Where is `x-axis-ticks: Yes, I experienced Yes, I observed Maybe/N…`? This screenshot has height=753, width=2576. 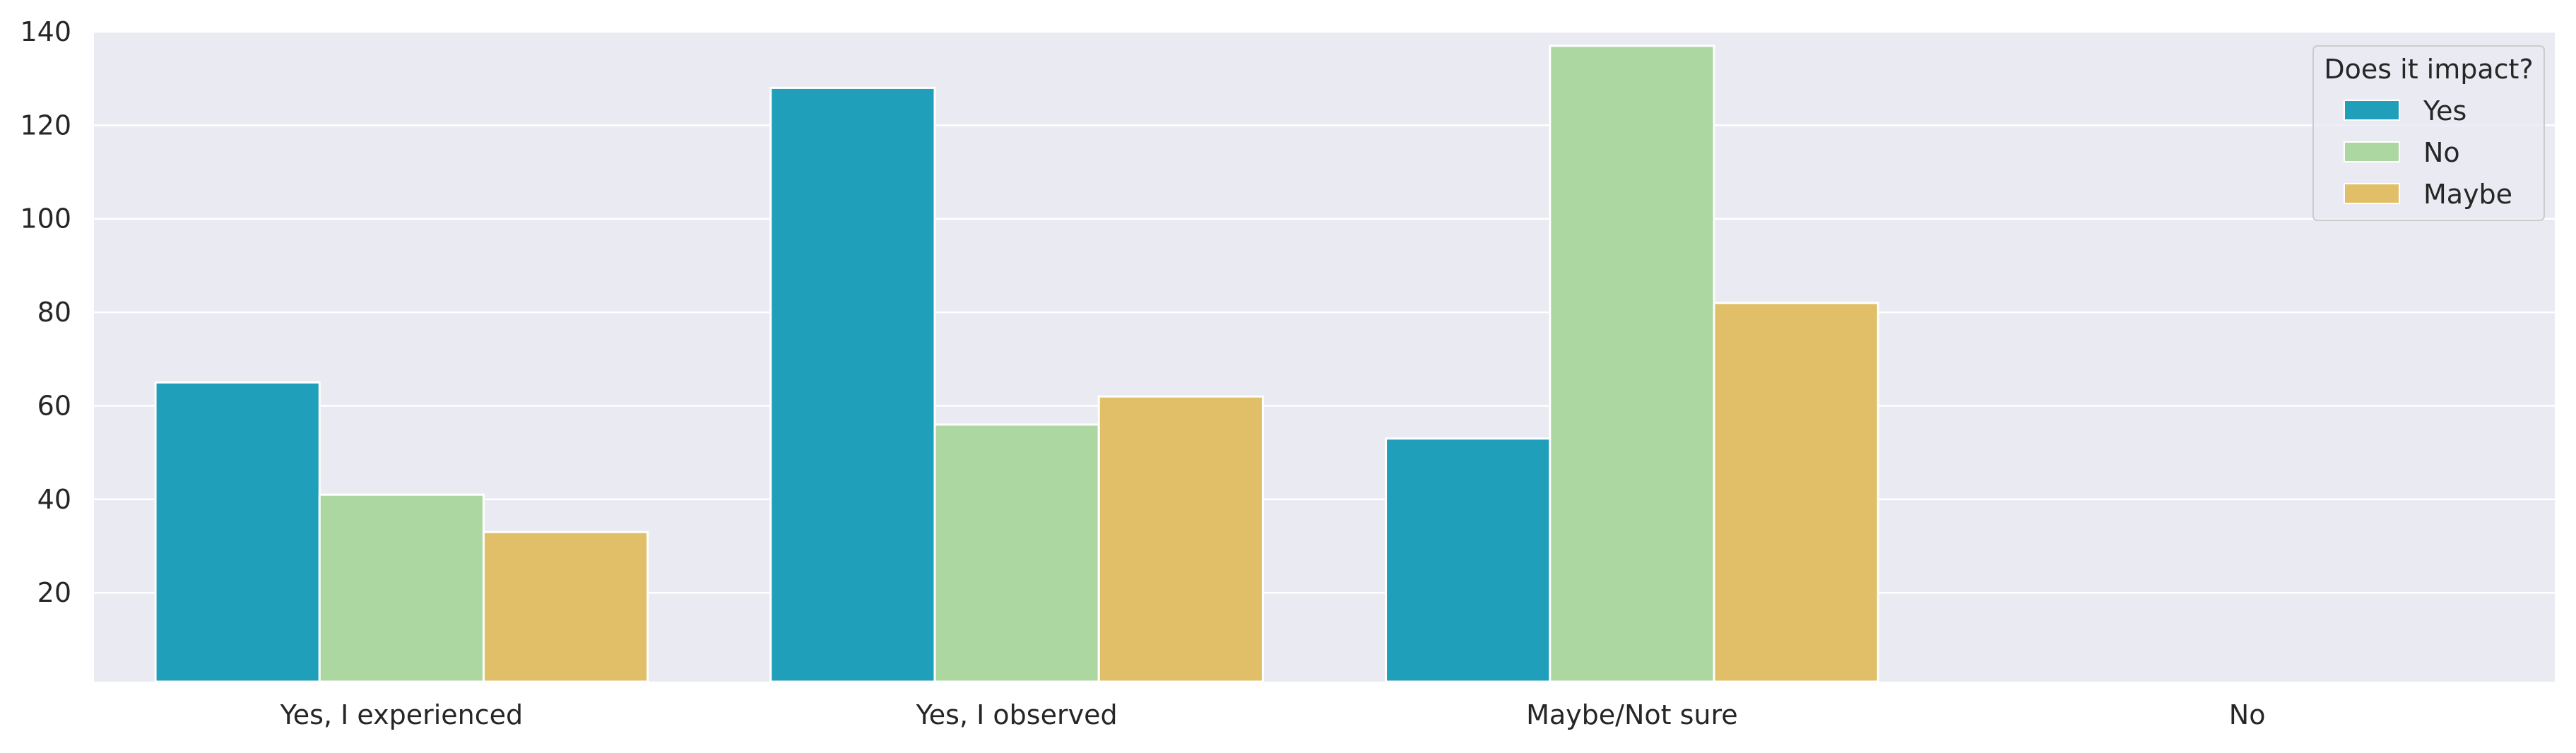 x-axis-ticks: Yes, I experienced Yes, I observed Maybe/N… is located at coordinates (1273, 715).